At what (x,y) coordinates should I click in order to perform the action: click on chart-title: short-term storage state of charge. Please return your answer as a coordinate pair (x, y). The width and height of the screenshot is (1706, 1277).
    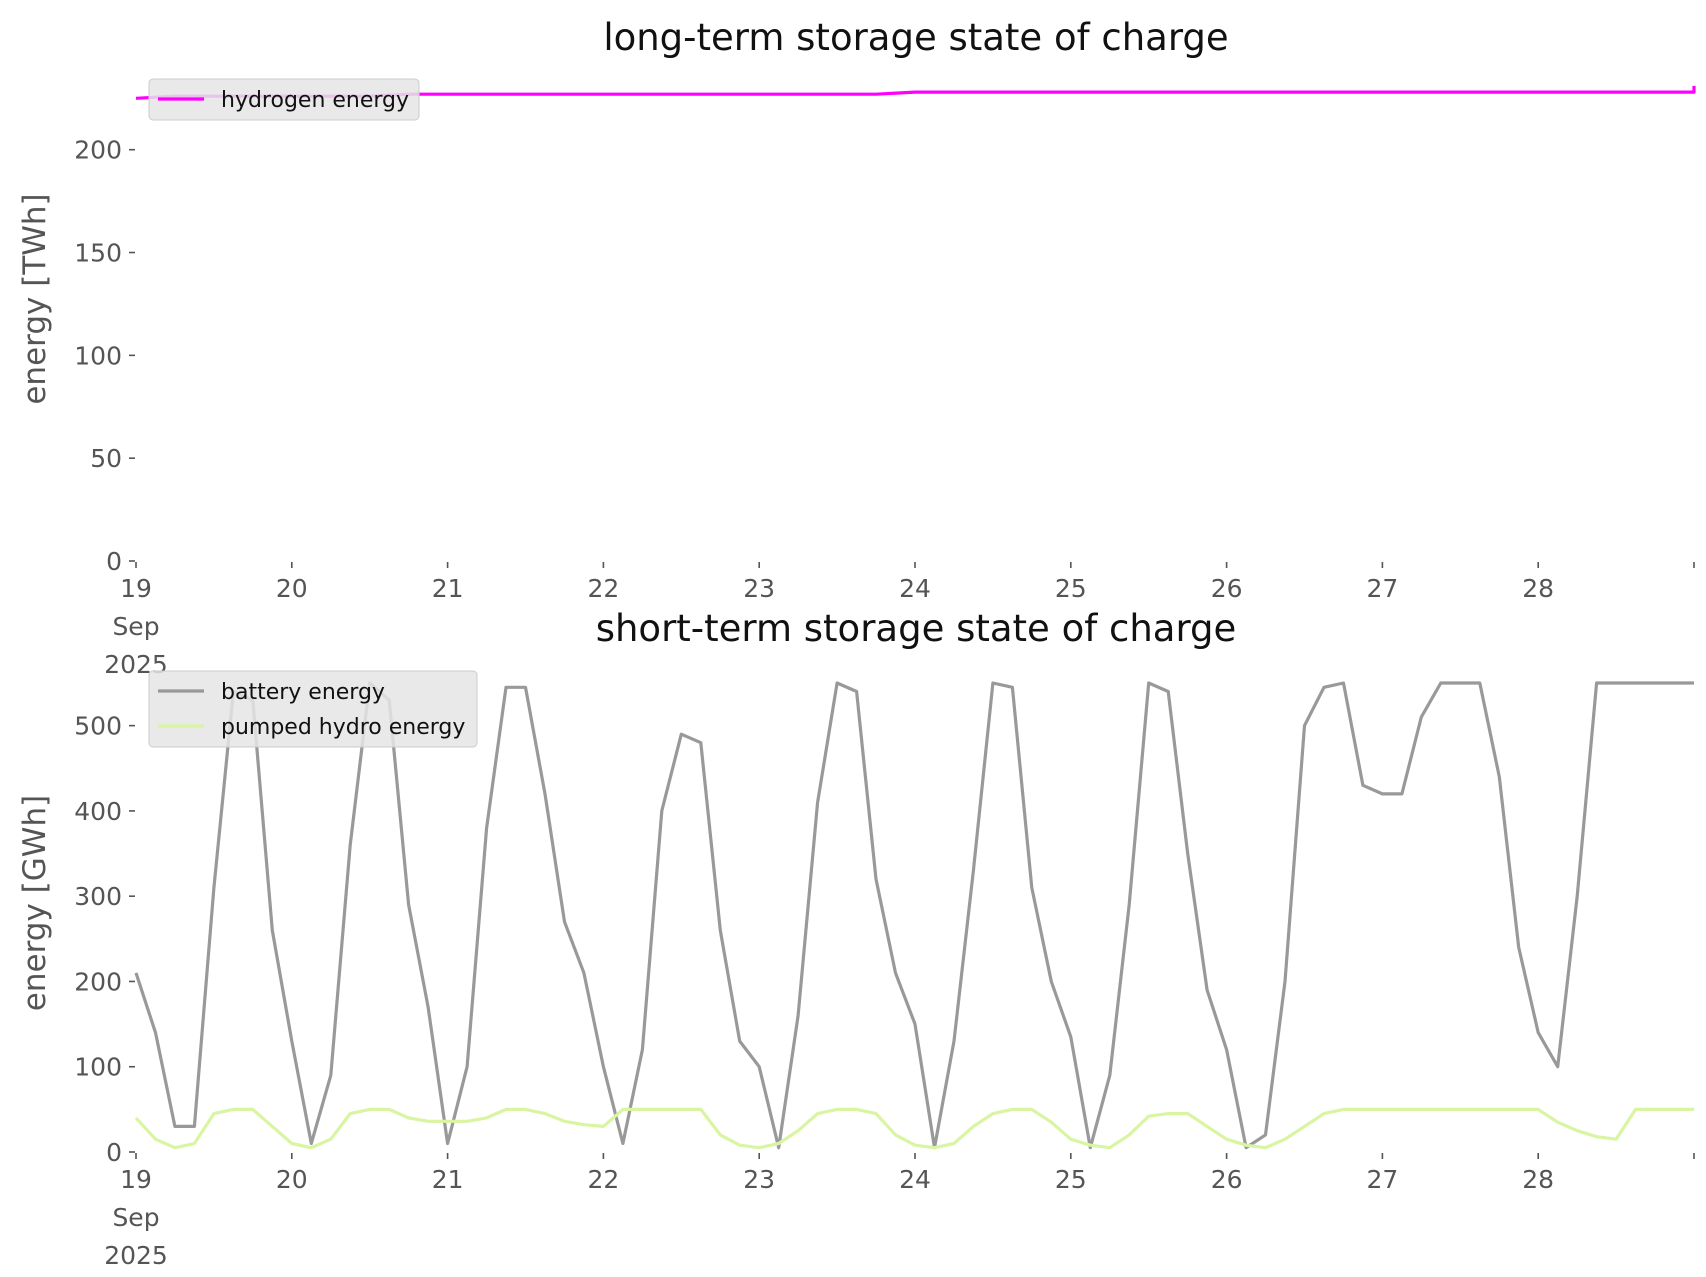
    Looking at the image, I should click on (916, 628).